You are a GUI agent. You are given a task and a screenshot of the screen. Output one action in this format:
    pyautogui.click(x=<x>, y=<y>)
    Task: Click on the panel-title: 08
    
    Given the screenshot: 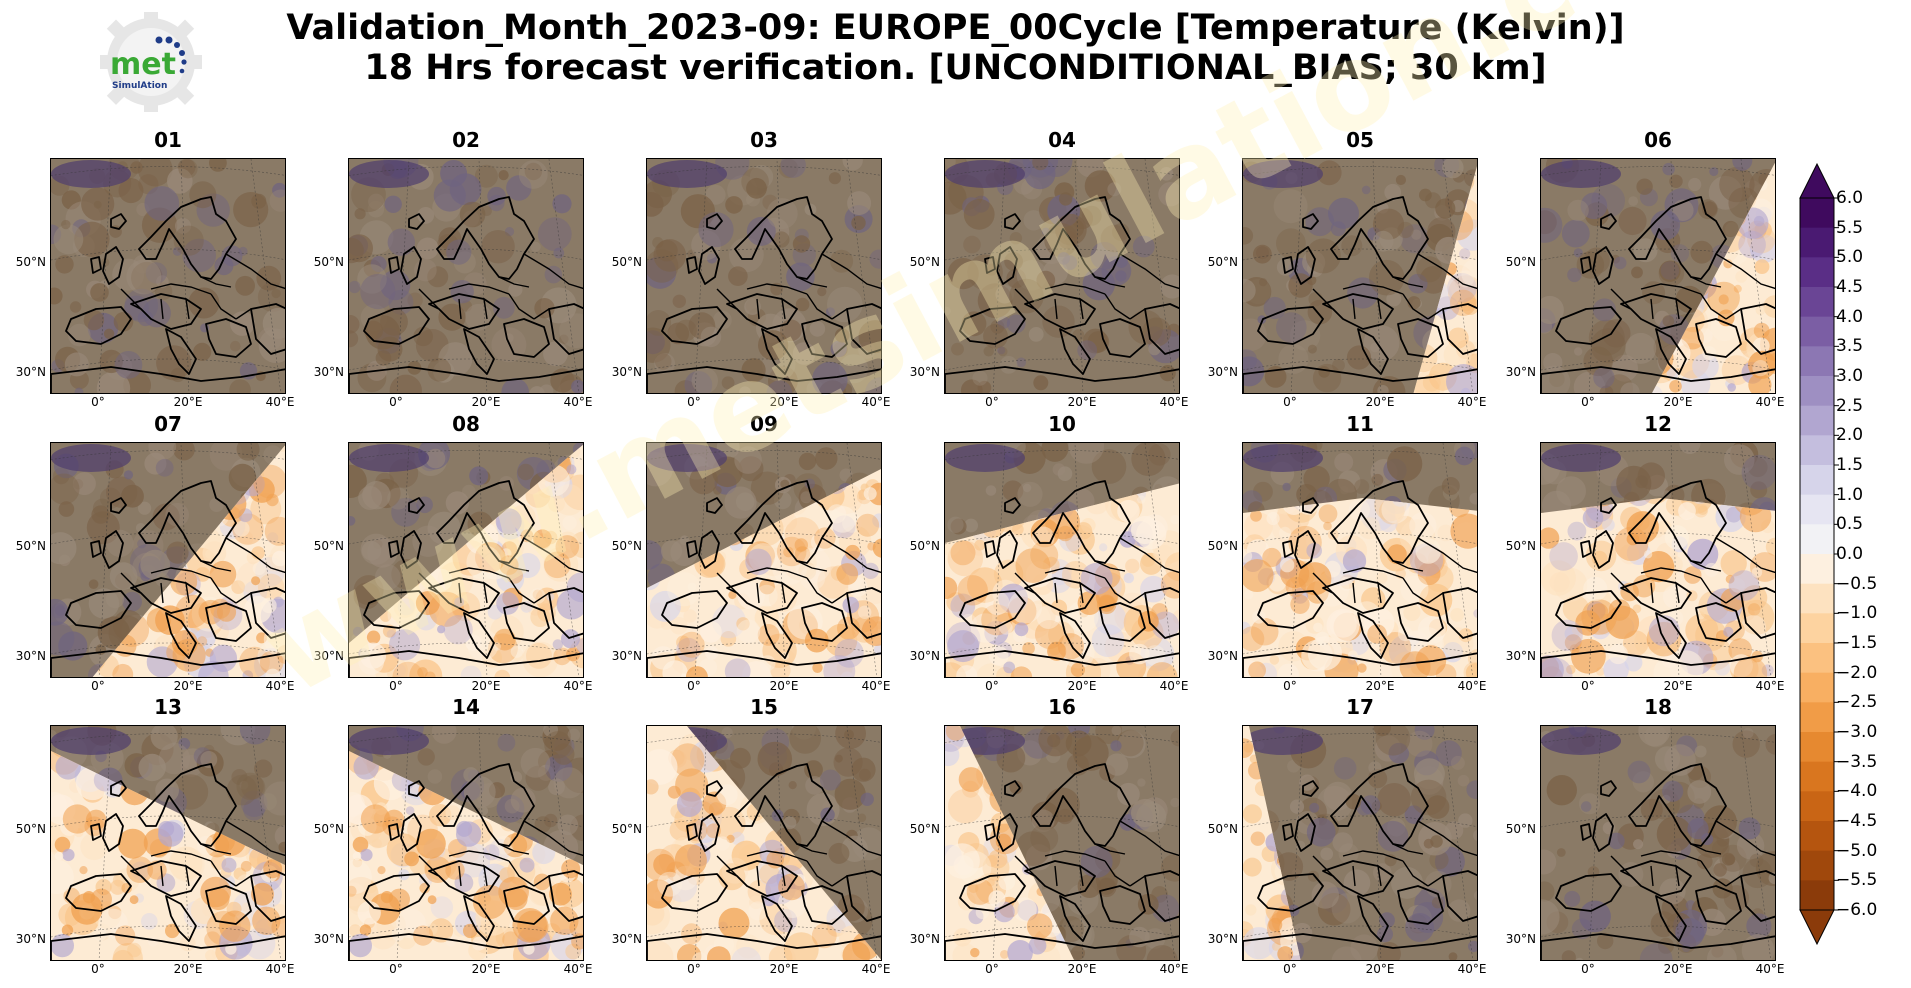 What is the action you would take?
    pyautogui.click(x=466, y=424)
    